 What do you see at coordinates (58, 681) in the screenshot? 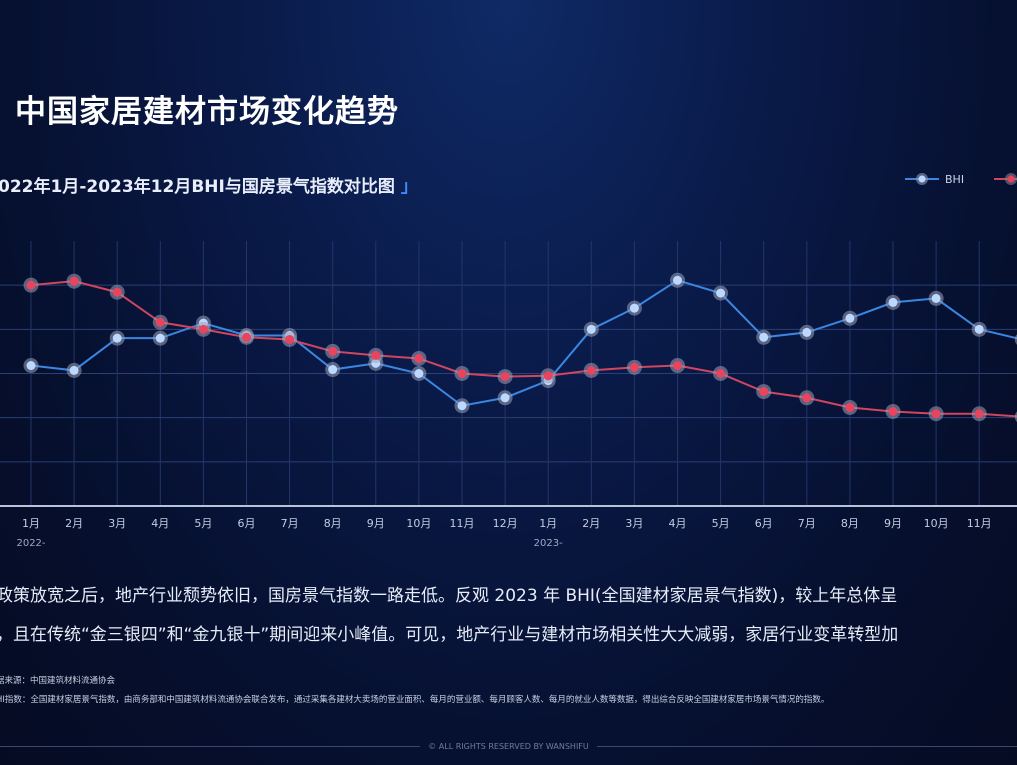
I see `data-source-note: 据来源：中国建筑材料流通协会` at bounding box center [58, 681].